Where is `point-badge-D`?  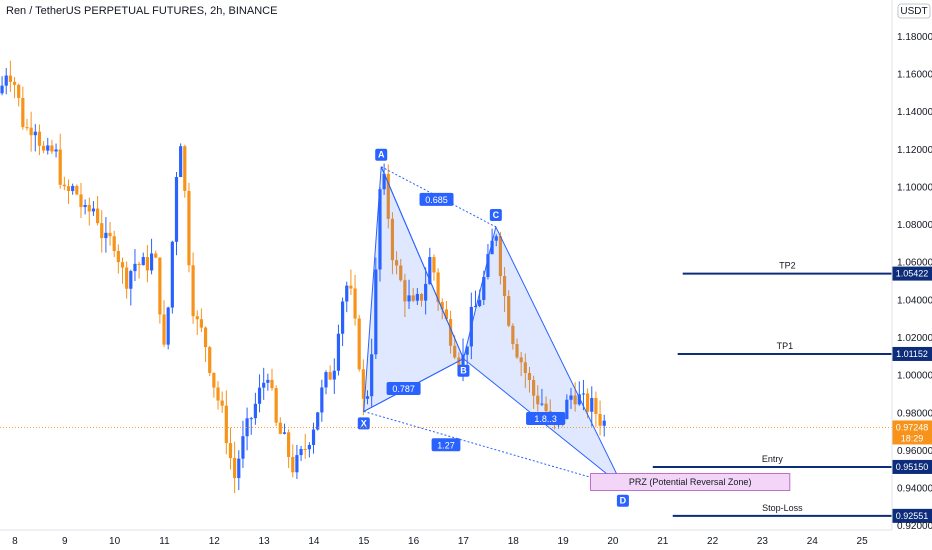
point-badge-D is located at coordinates (622, 500).